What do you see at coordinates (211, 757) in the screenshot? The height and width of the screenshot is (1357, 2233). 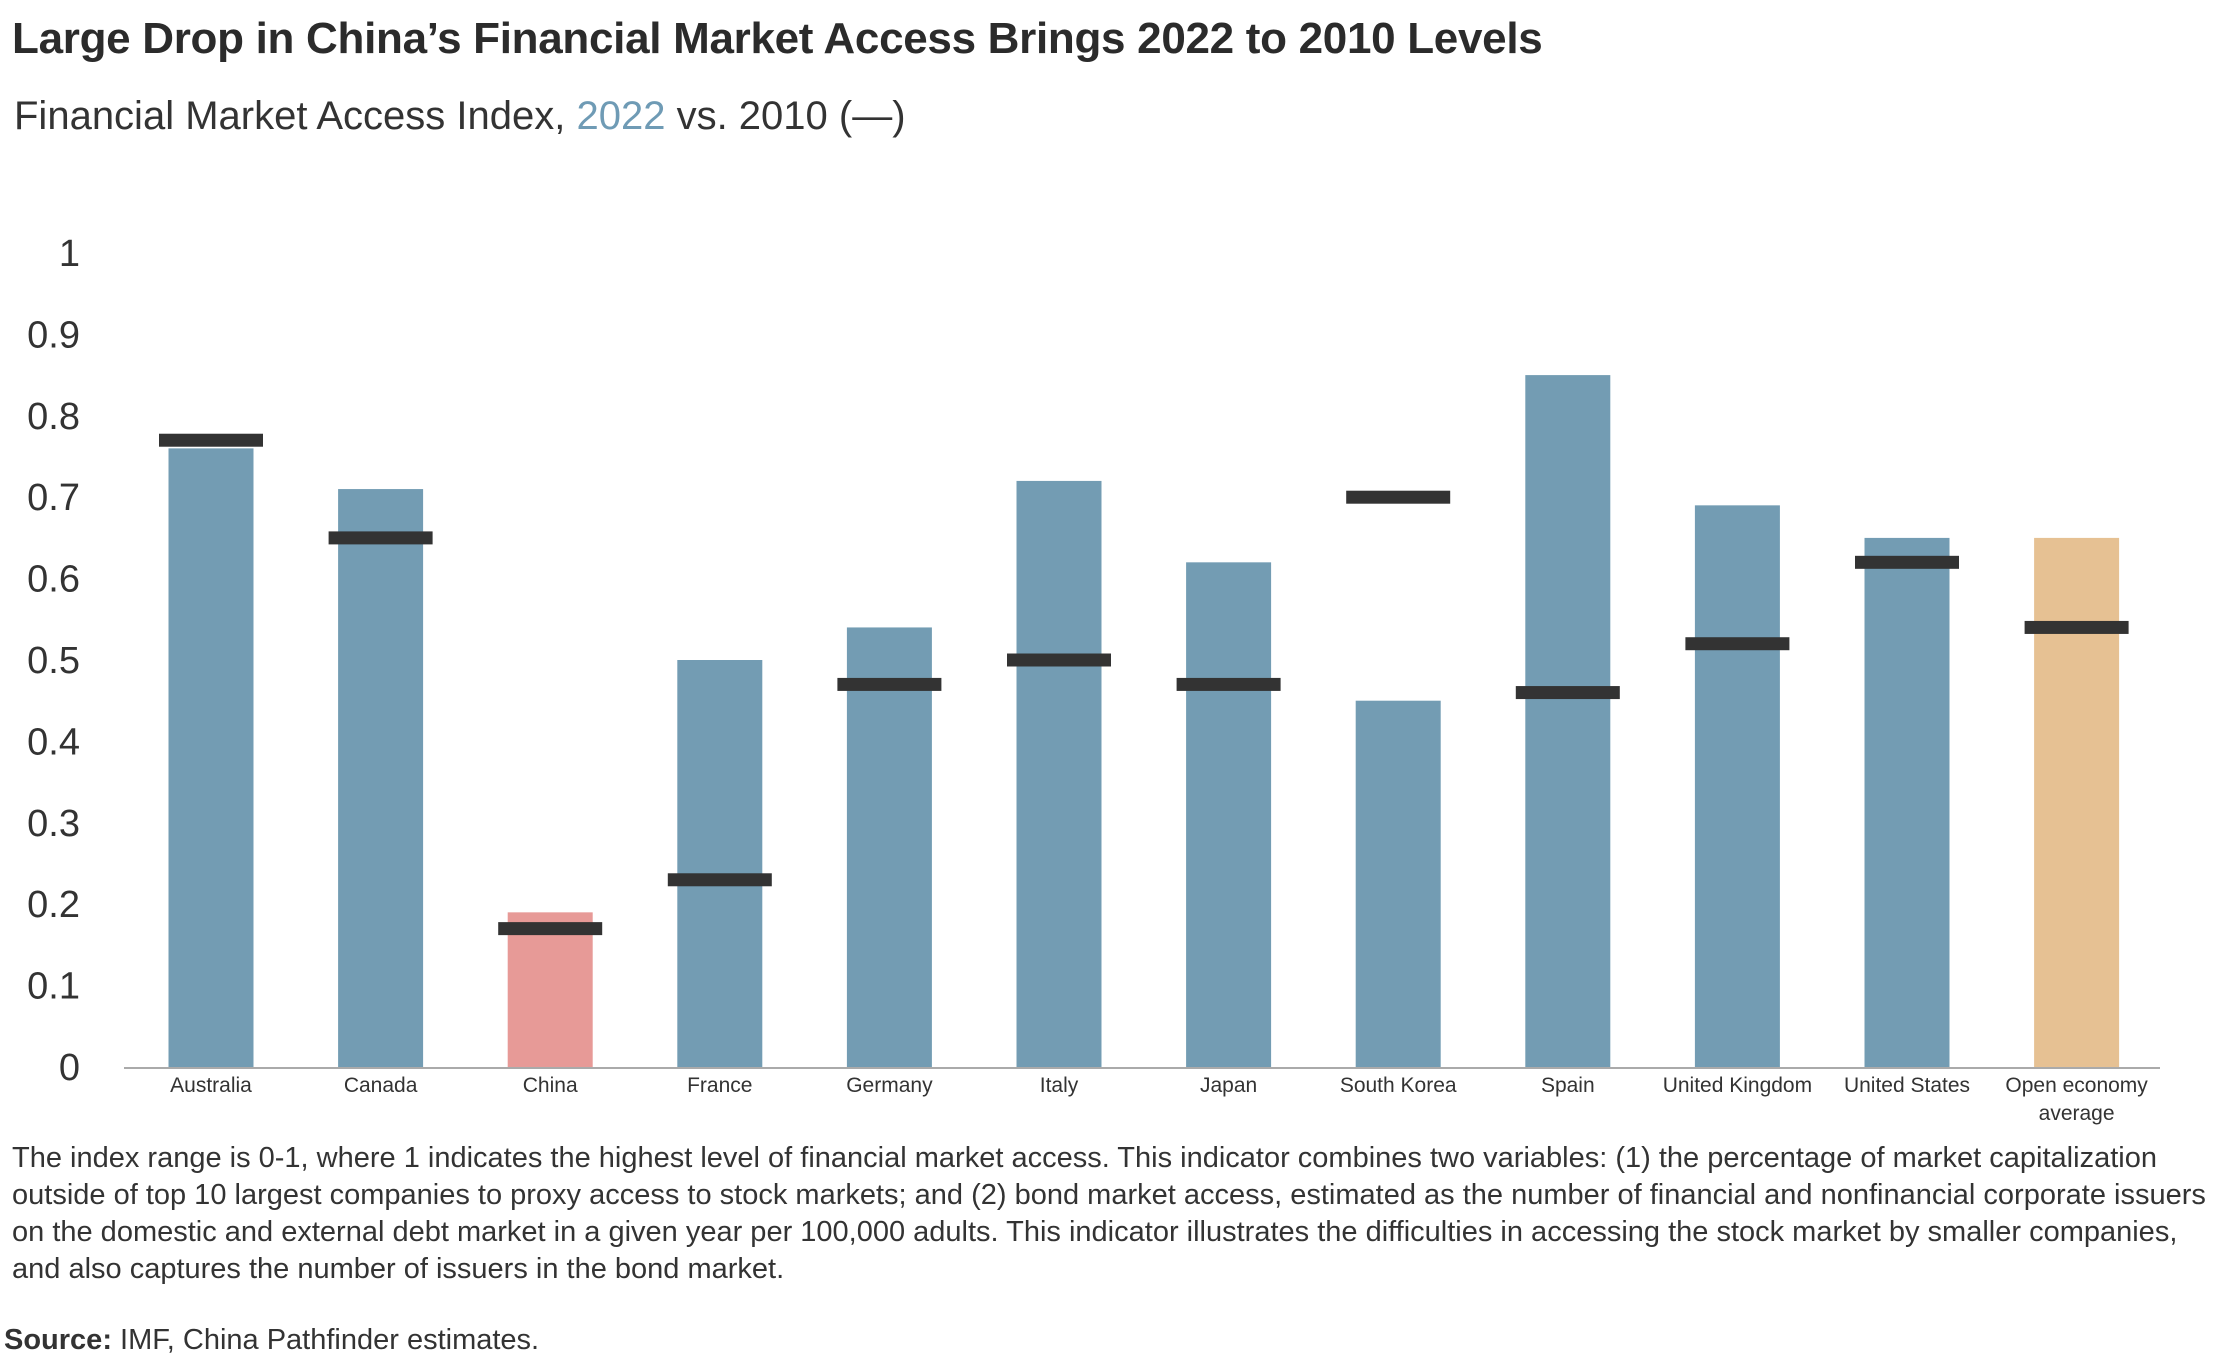 I see `bar-2022-australia` at bounding box center [211, 757].